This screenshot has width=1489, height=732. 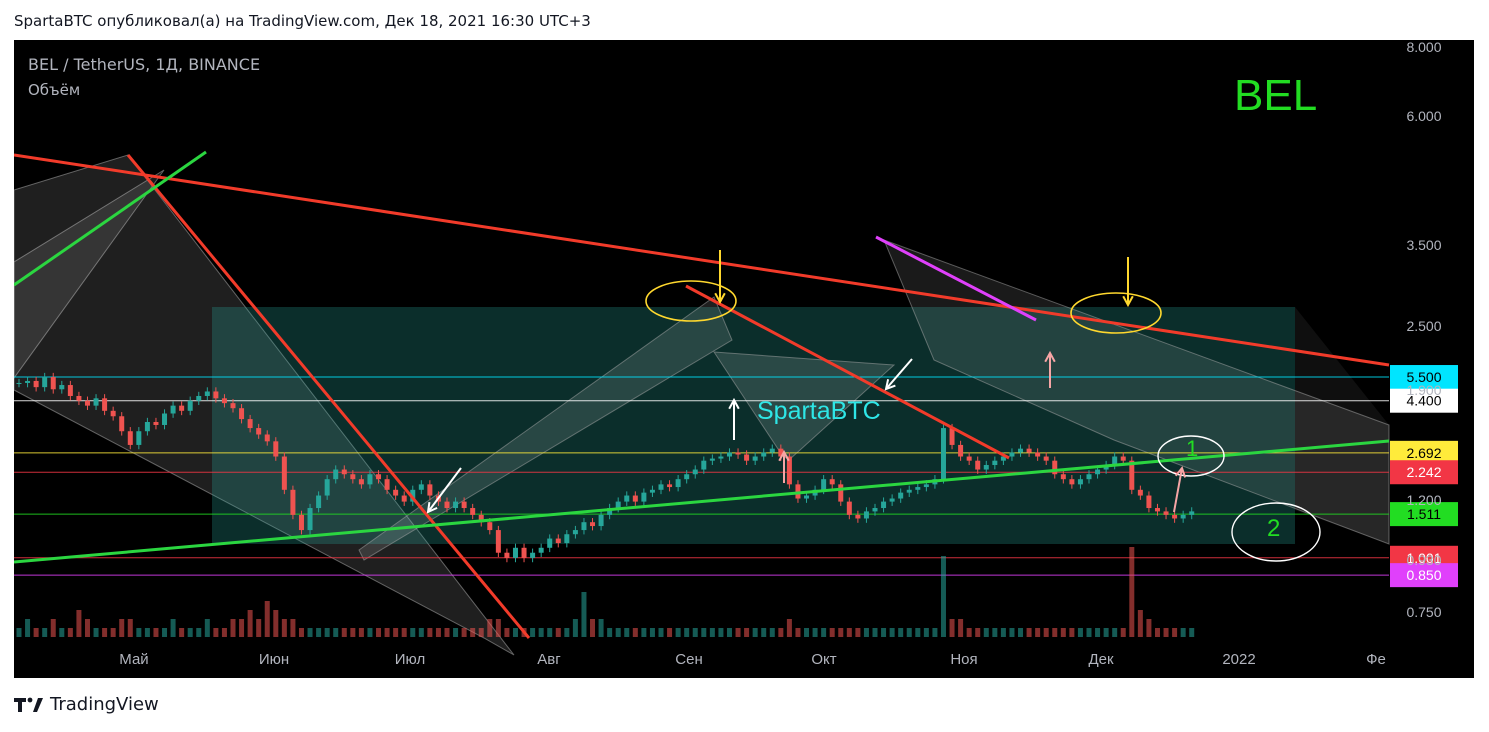 What do you see at coordinates (1180, 471) in the screenshot?
I see `arrow-buy-dec-pink-head` at bounding box center [1180, 471].